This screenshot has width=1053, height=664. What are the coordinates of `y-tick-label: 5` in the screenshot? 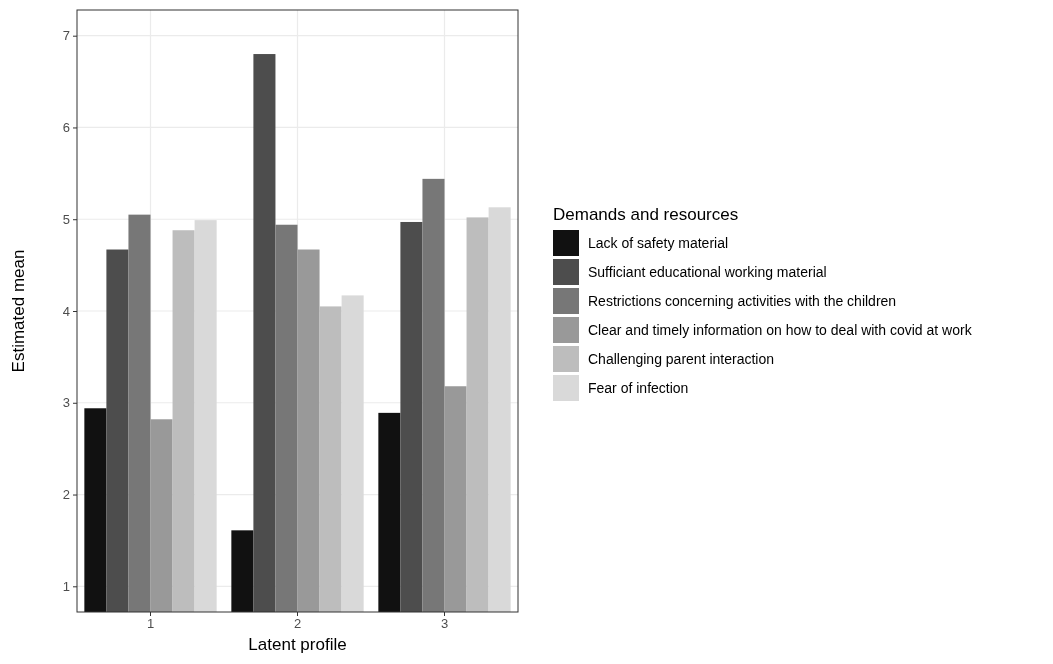 It's located at (66, 219).